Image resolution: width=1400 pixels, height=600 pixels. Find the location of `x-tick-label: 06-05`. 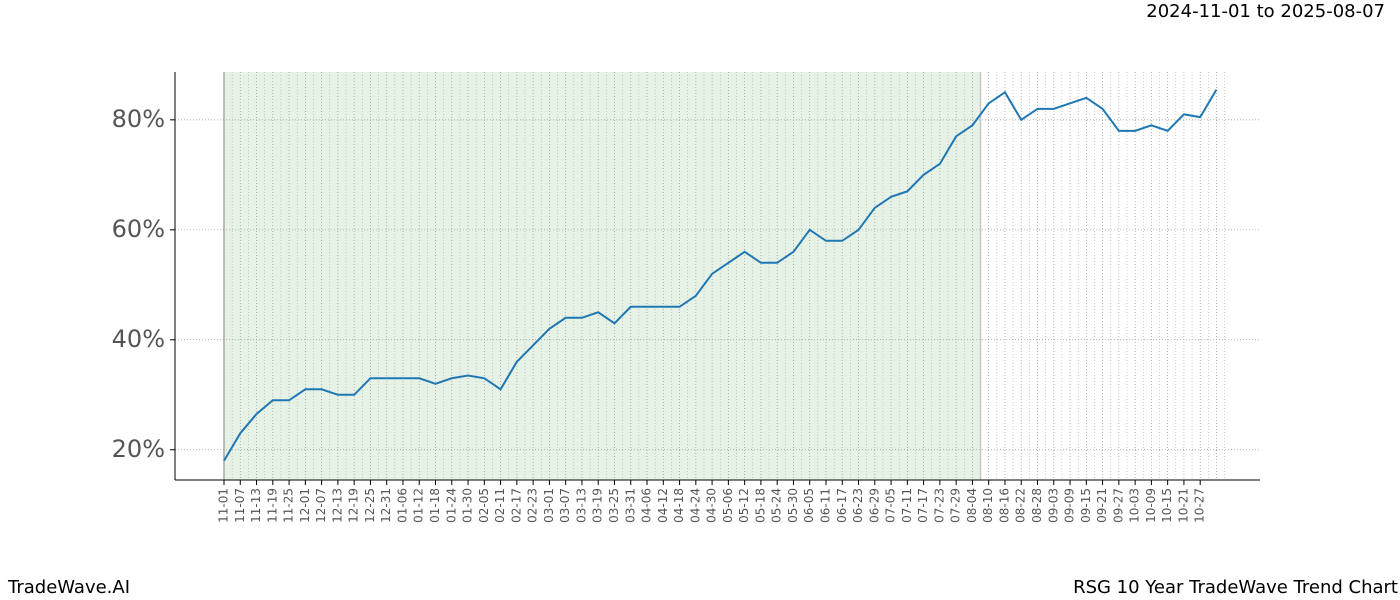

x-tick-label: 06-05 is located at coordinates (809, 505).